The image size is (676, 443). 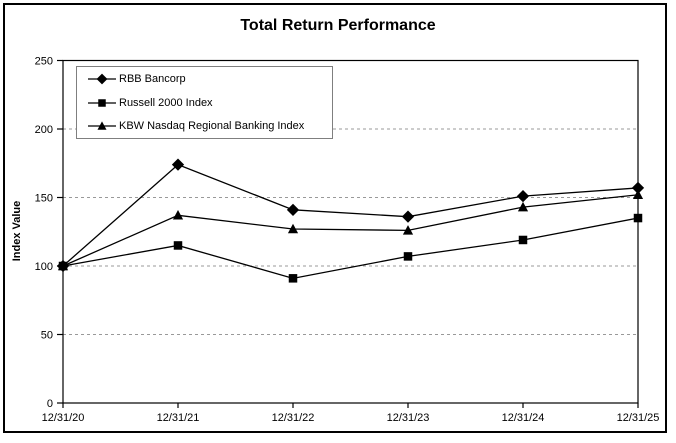 What do you see at coordinates (44, 199) in the screenshot?
I see `y-axis-tick-label: 150` at bounding box center [44, 199].